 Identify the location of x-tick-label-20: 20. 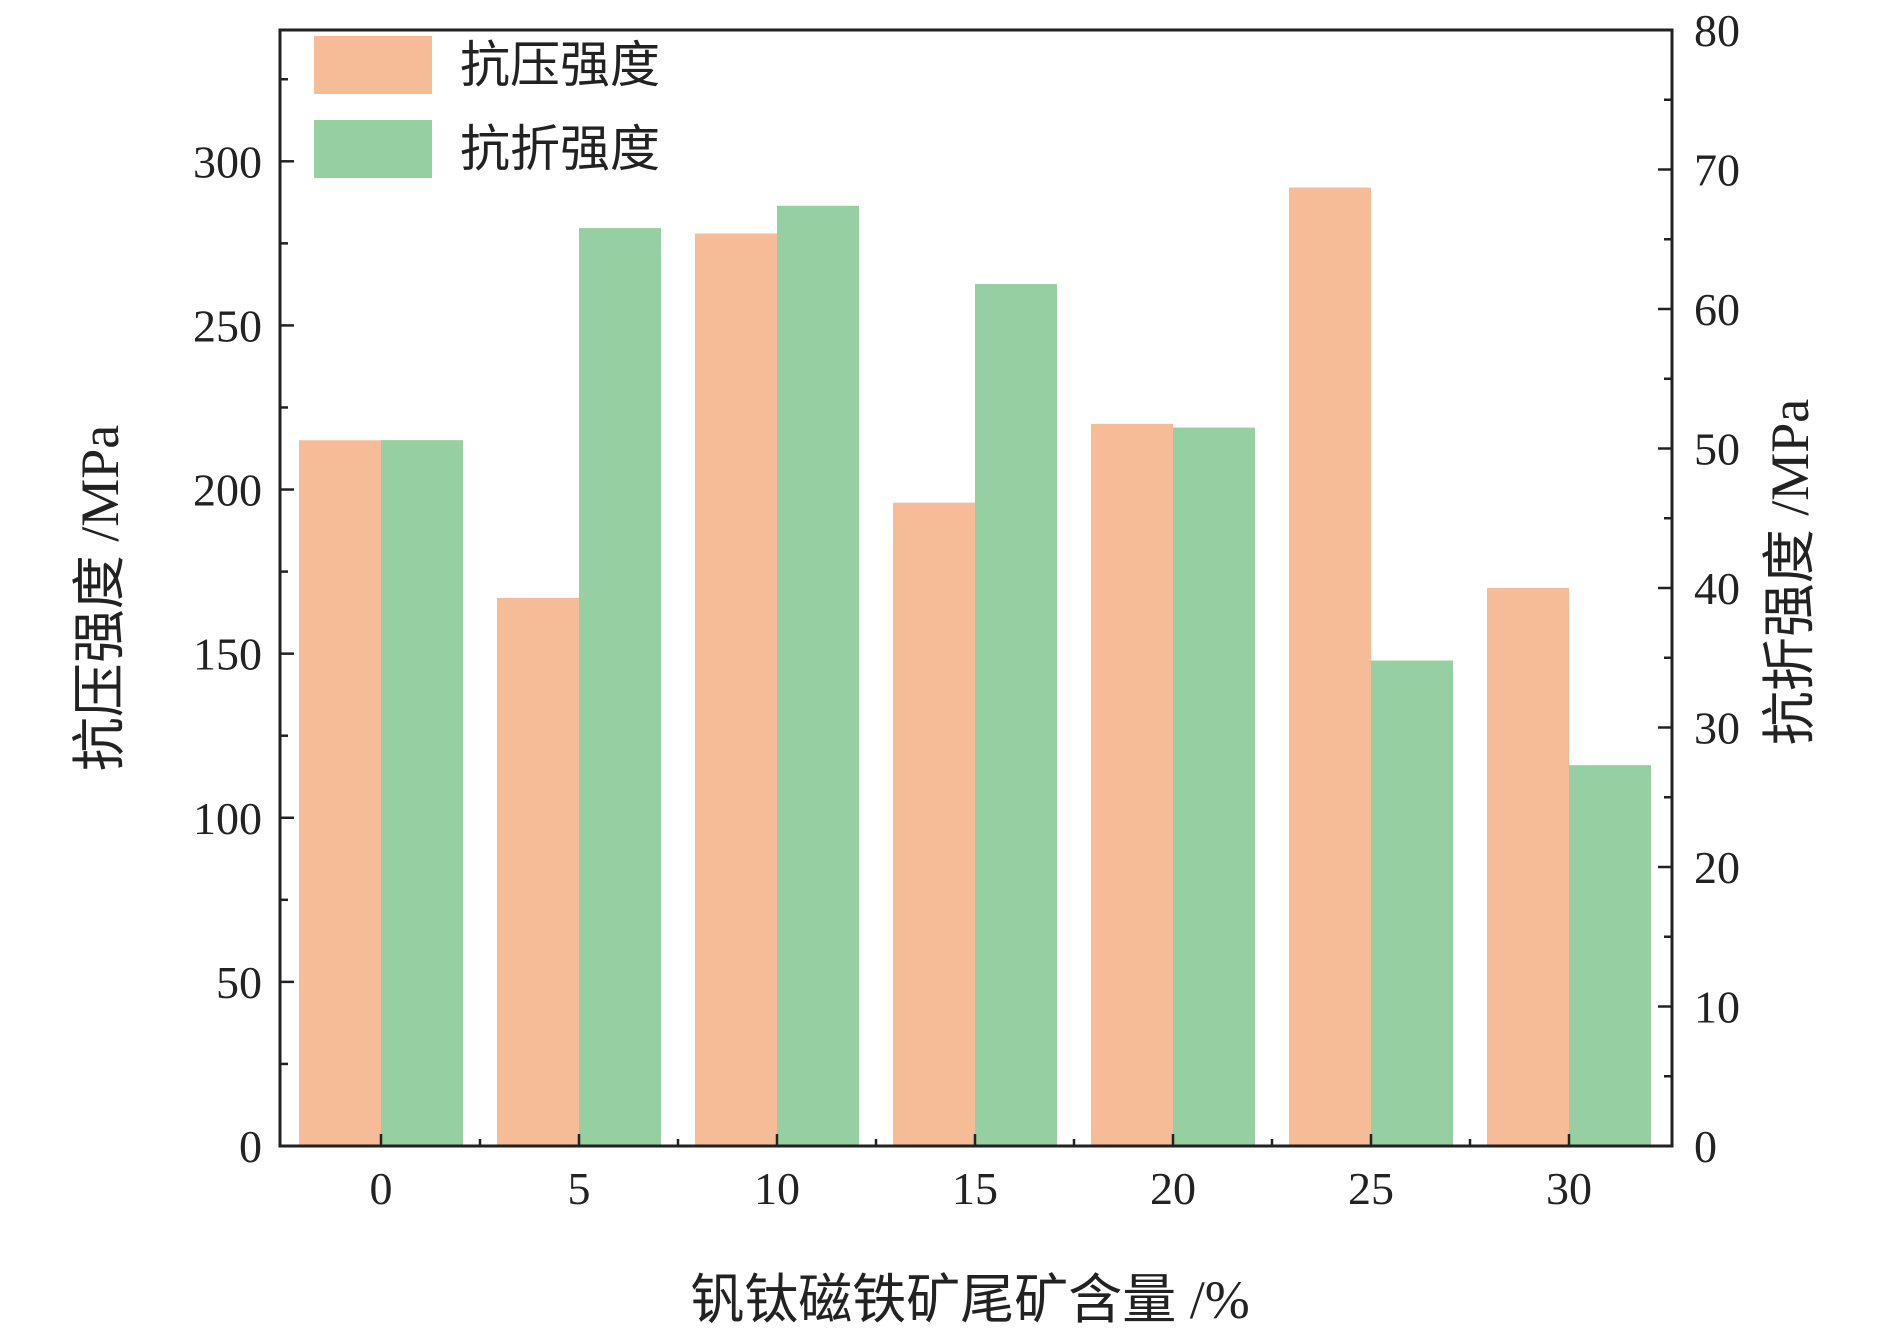
(1173, 1188).